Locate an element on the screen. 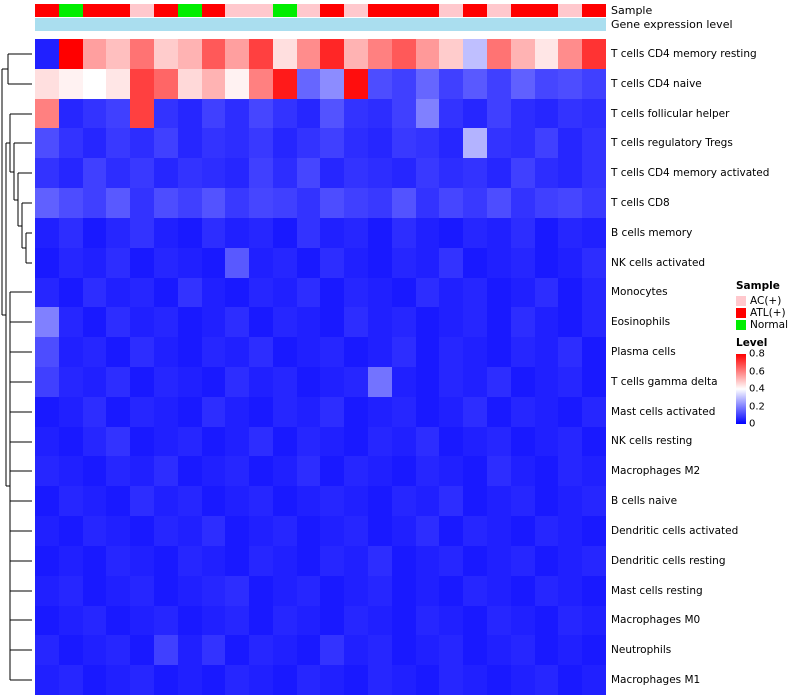  row-label: Neutrophils is located at coordinates (641, 650).